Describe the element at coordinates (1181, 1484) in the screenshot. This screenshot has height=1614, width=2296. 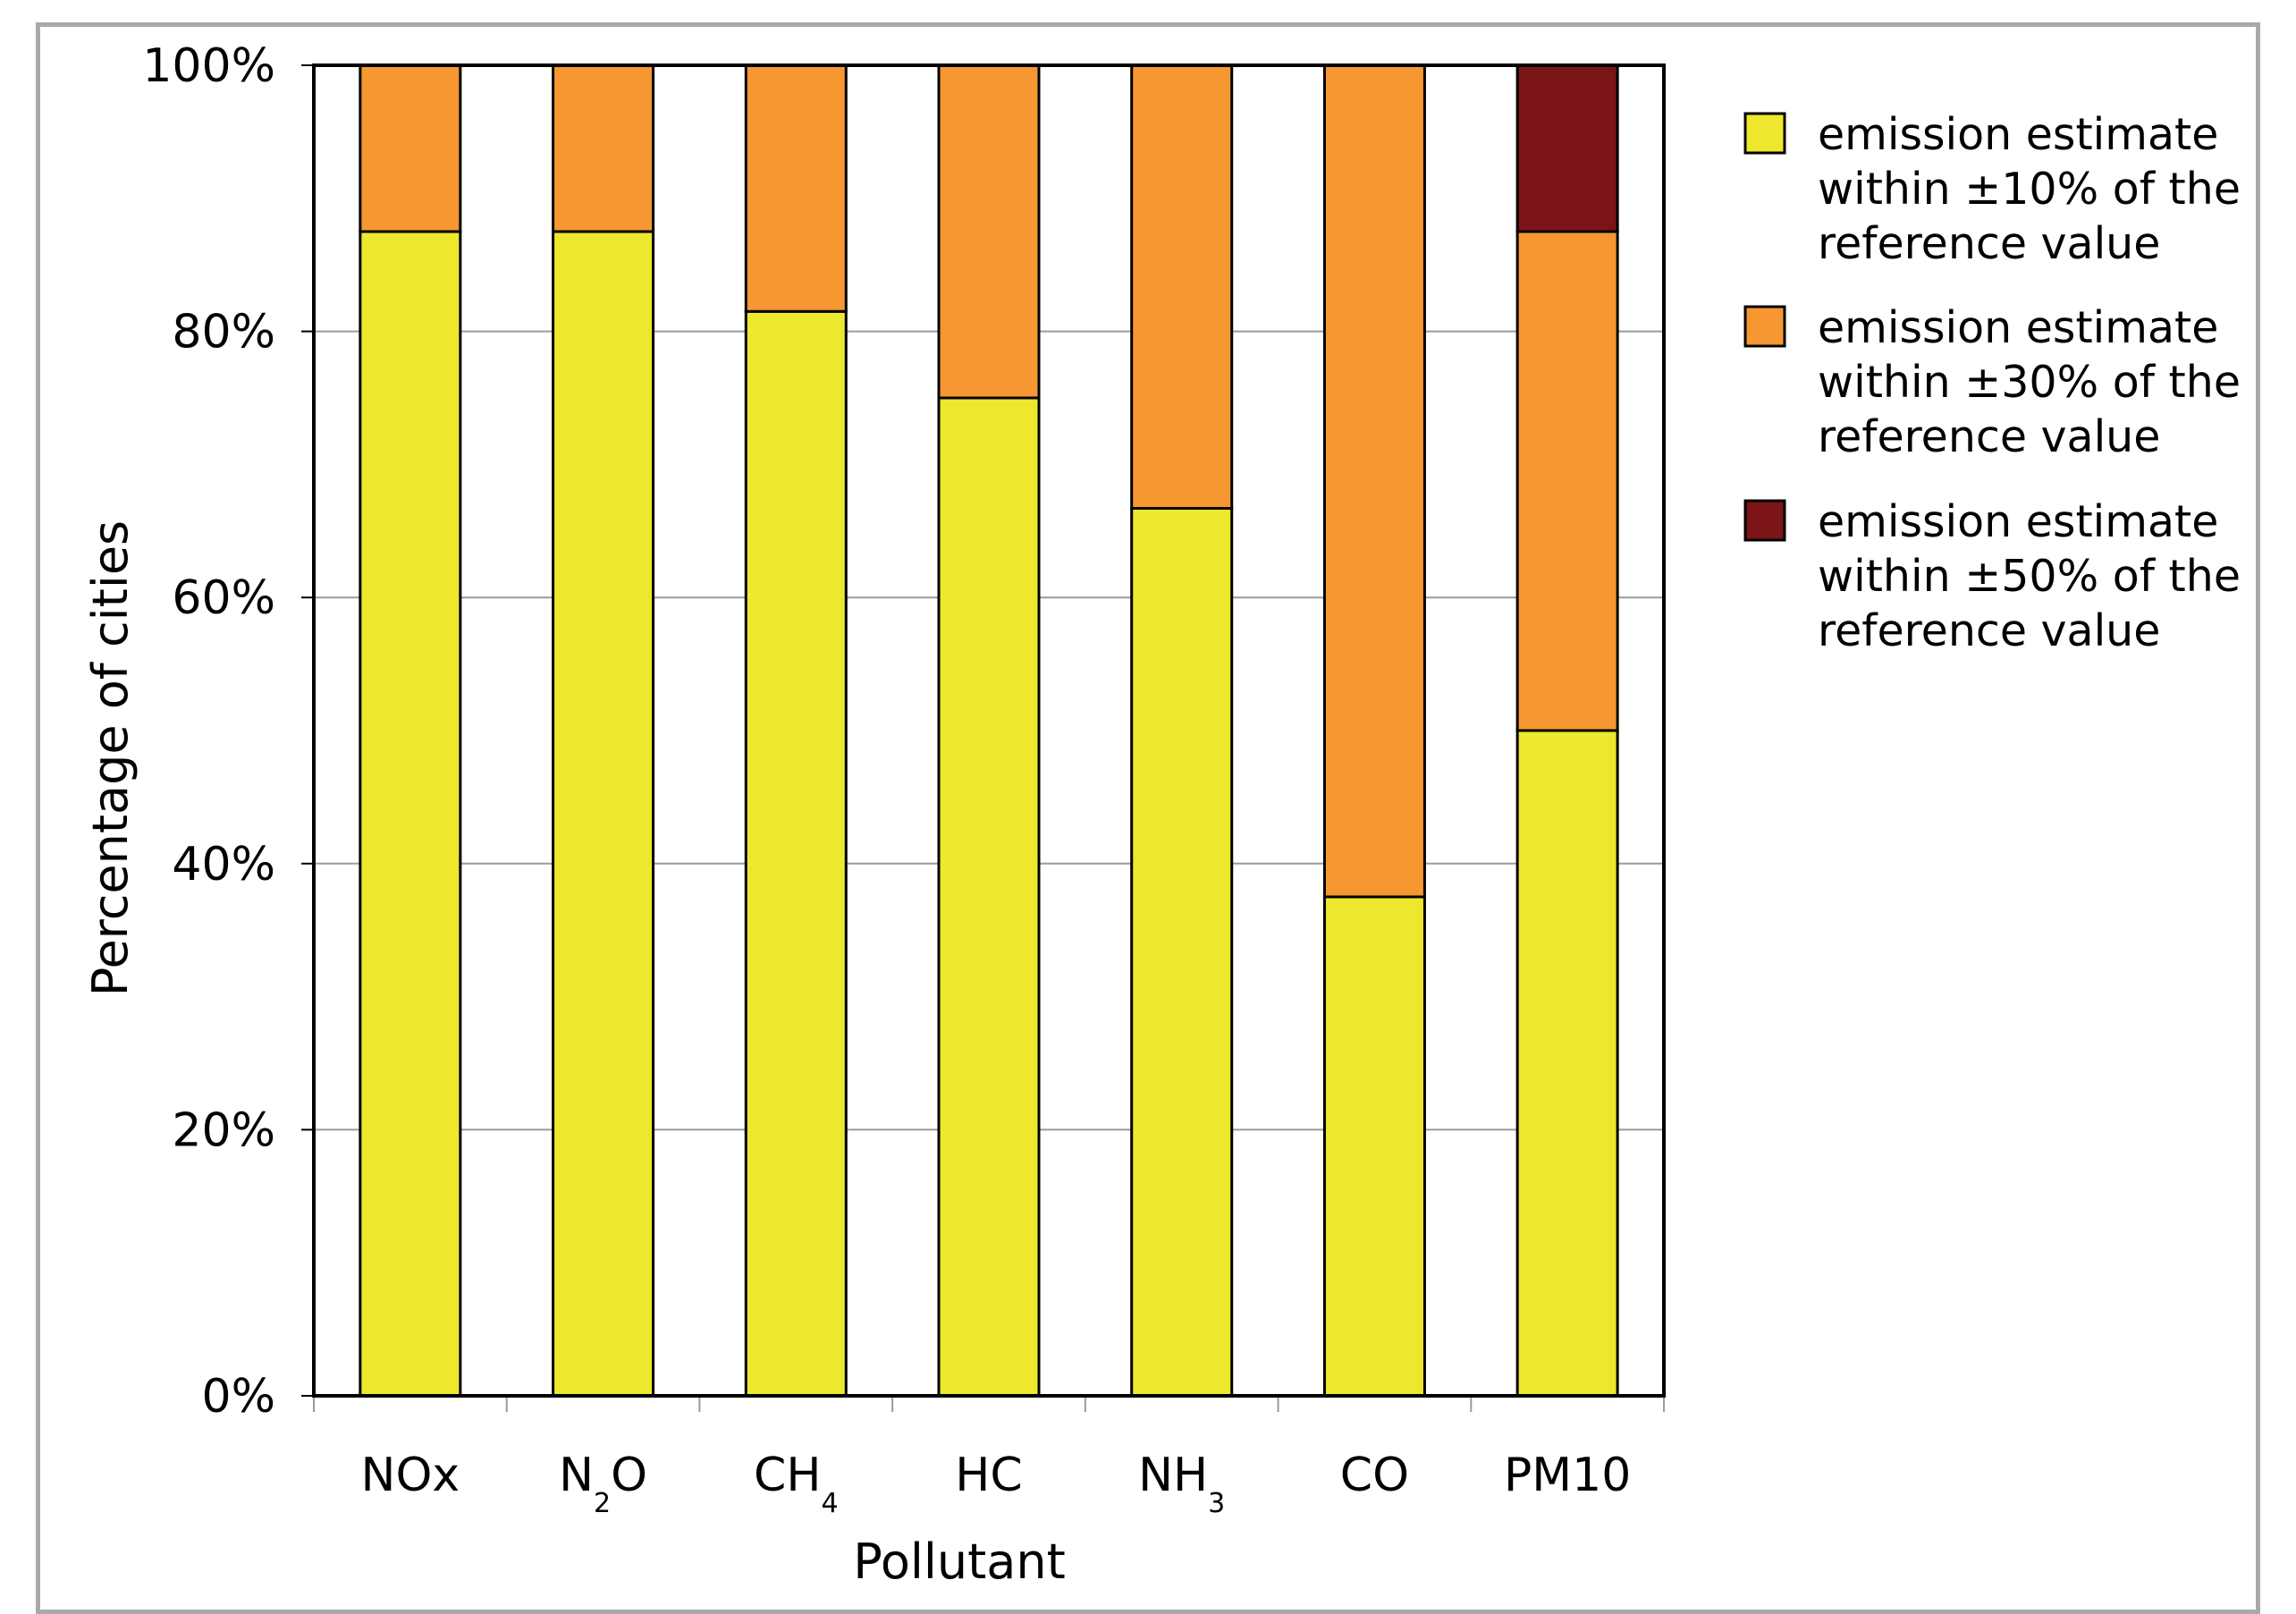
I see `x-tick-label: NH3` at that location.